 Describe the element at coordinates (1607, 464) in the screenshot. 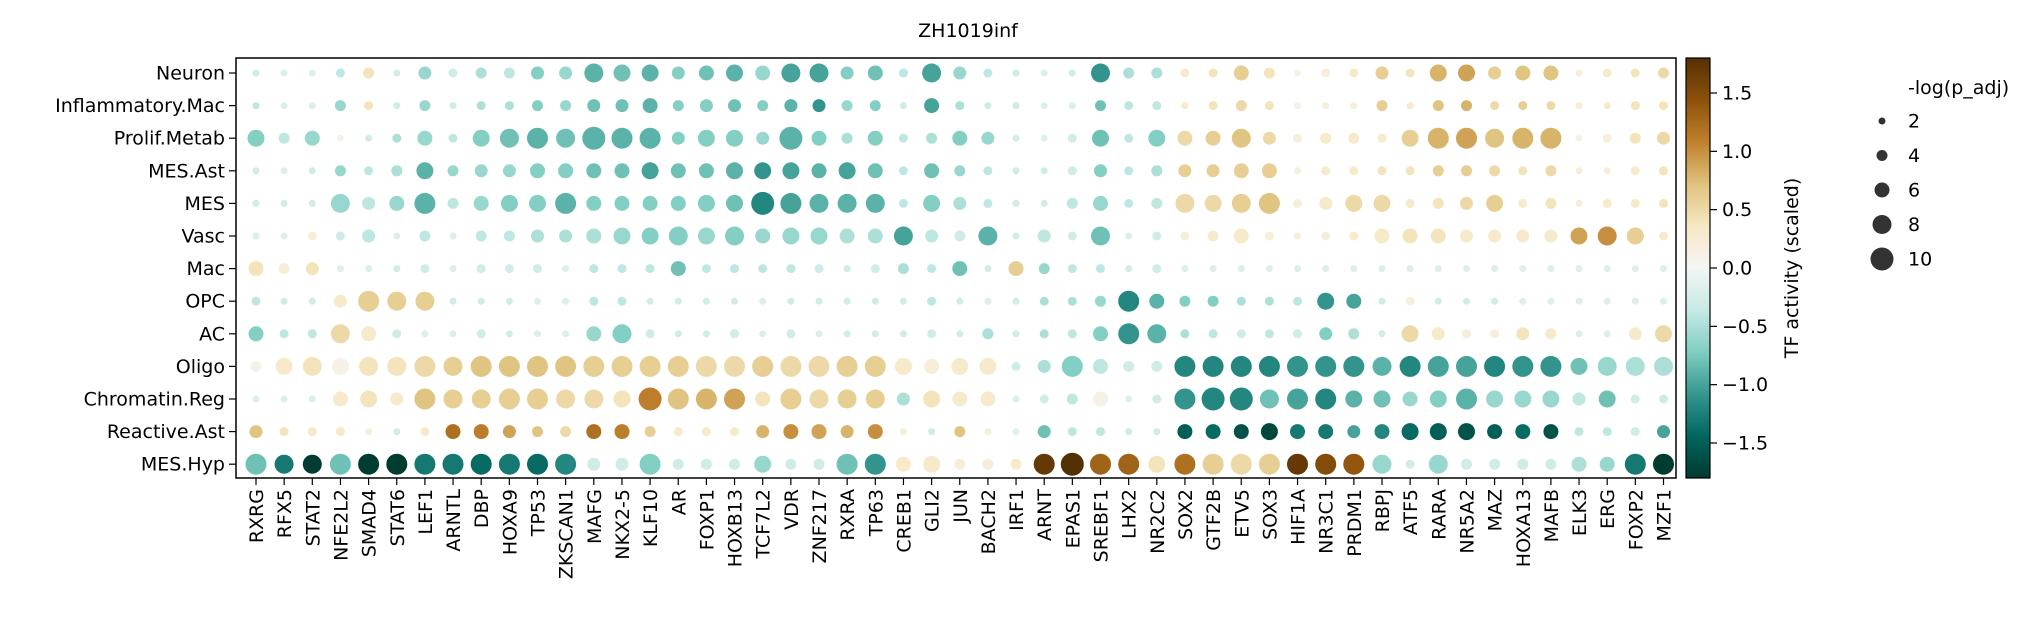

I see `dot-MES.Hyp-ERG` at that location.